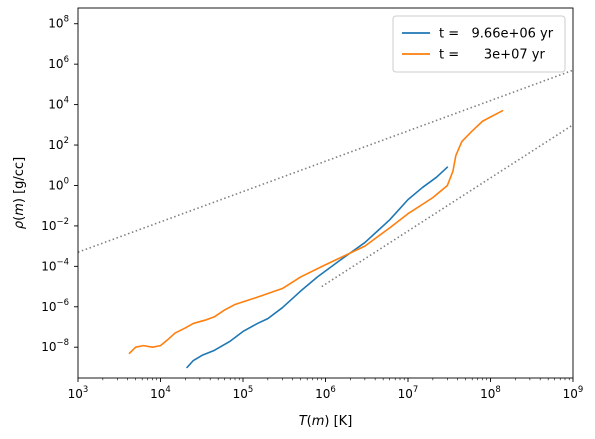  I want to click on y-tick-label: 10⁰, so click(58, 184).